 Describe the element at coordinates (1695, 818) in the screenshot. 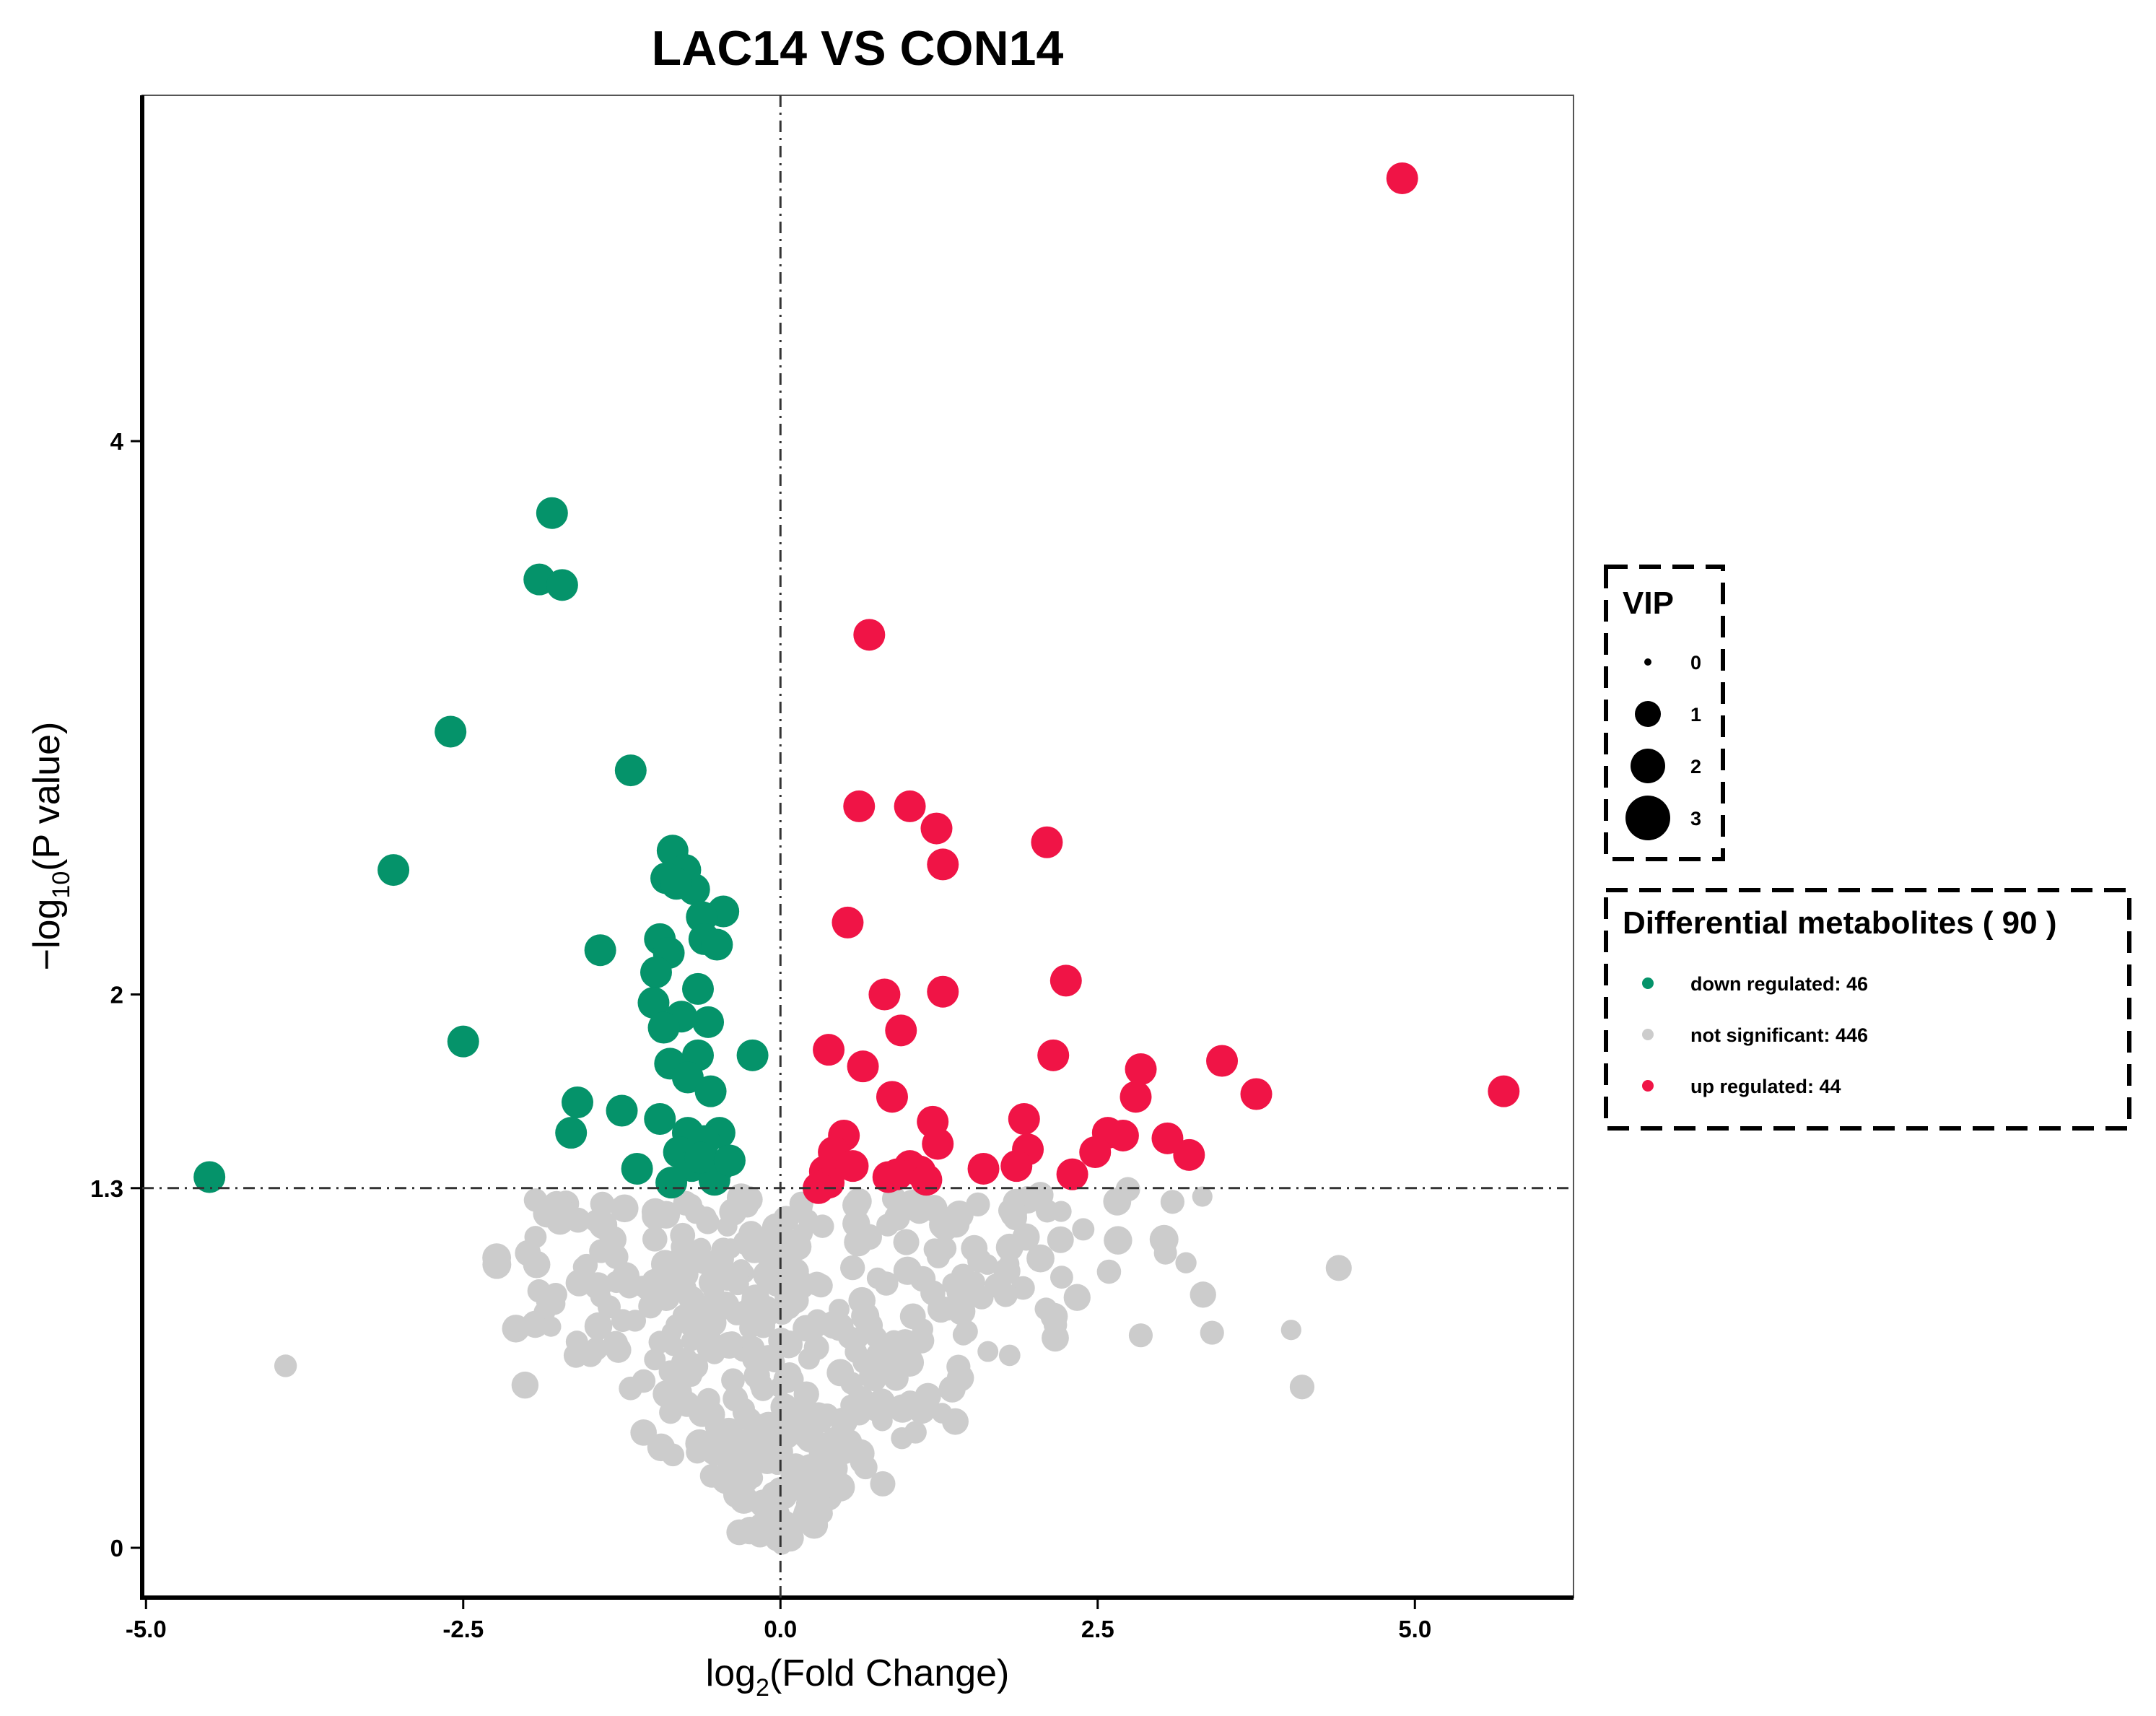

I see `vip-legend-label: 3` at that location.